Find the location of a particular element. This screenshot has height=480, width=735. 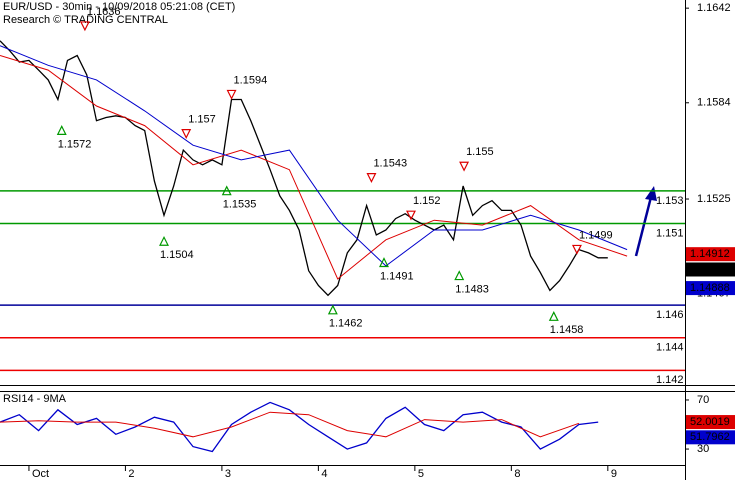

low-label: 1.1458 is located at coordinates (567, 330).